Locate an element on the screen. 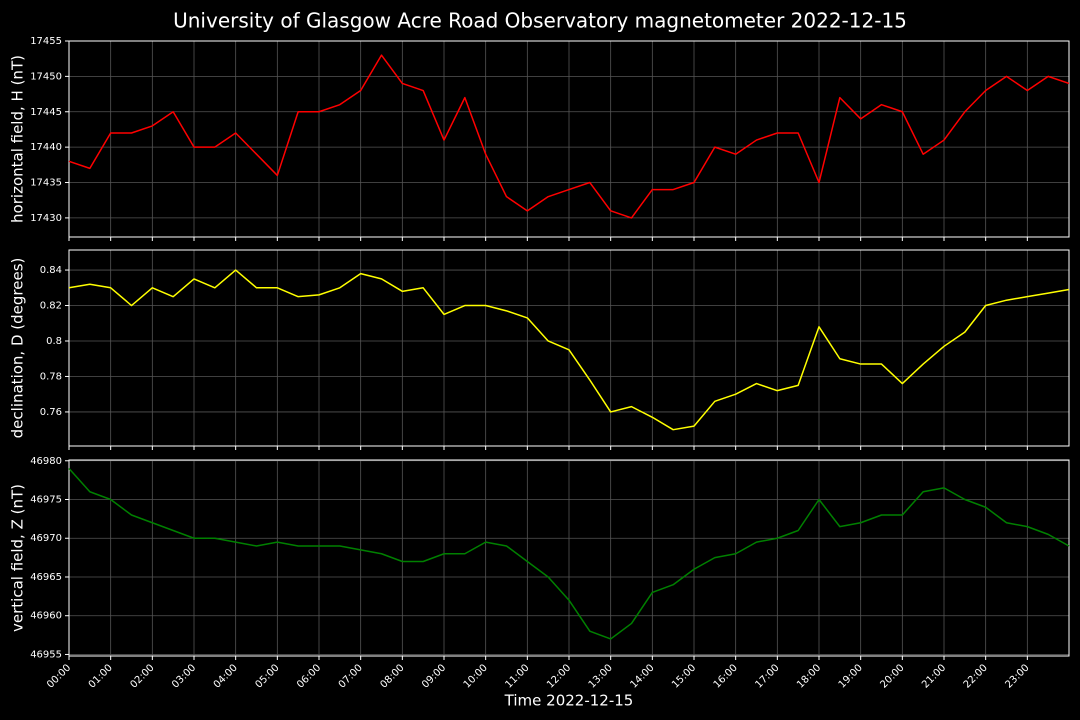 The height and width of the screenshot is (720, 1080). x-tick-label: 23:00 is located at coordinates (1017, 676).